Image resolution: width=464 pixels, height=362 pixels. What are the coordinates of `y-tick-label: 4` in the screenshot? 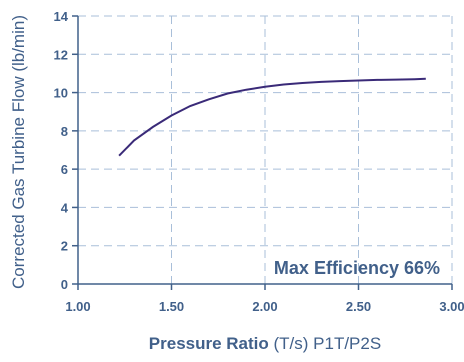 It's located at (65, 207).